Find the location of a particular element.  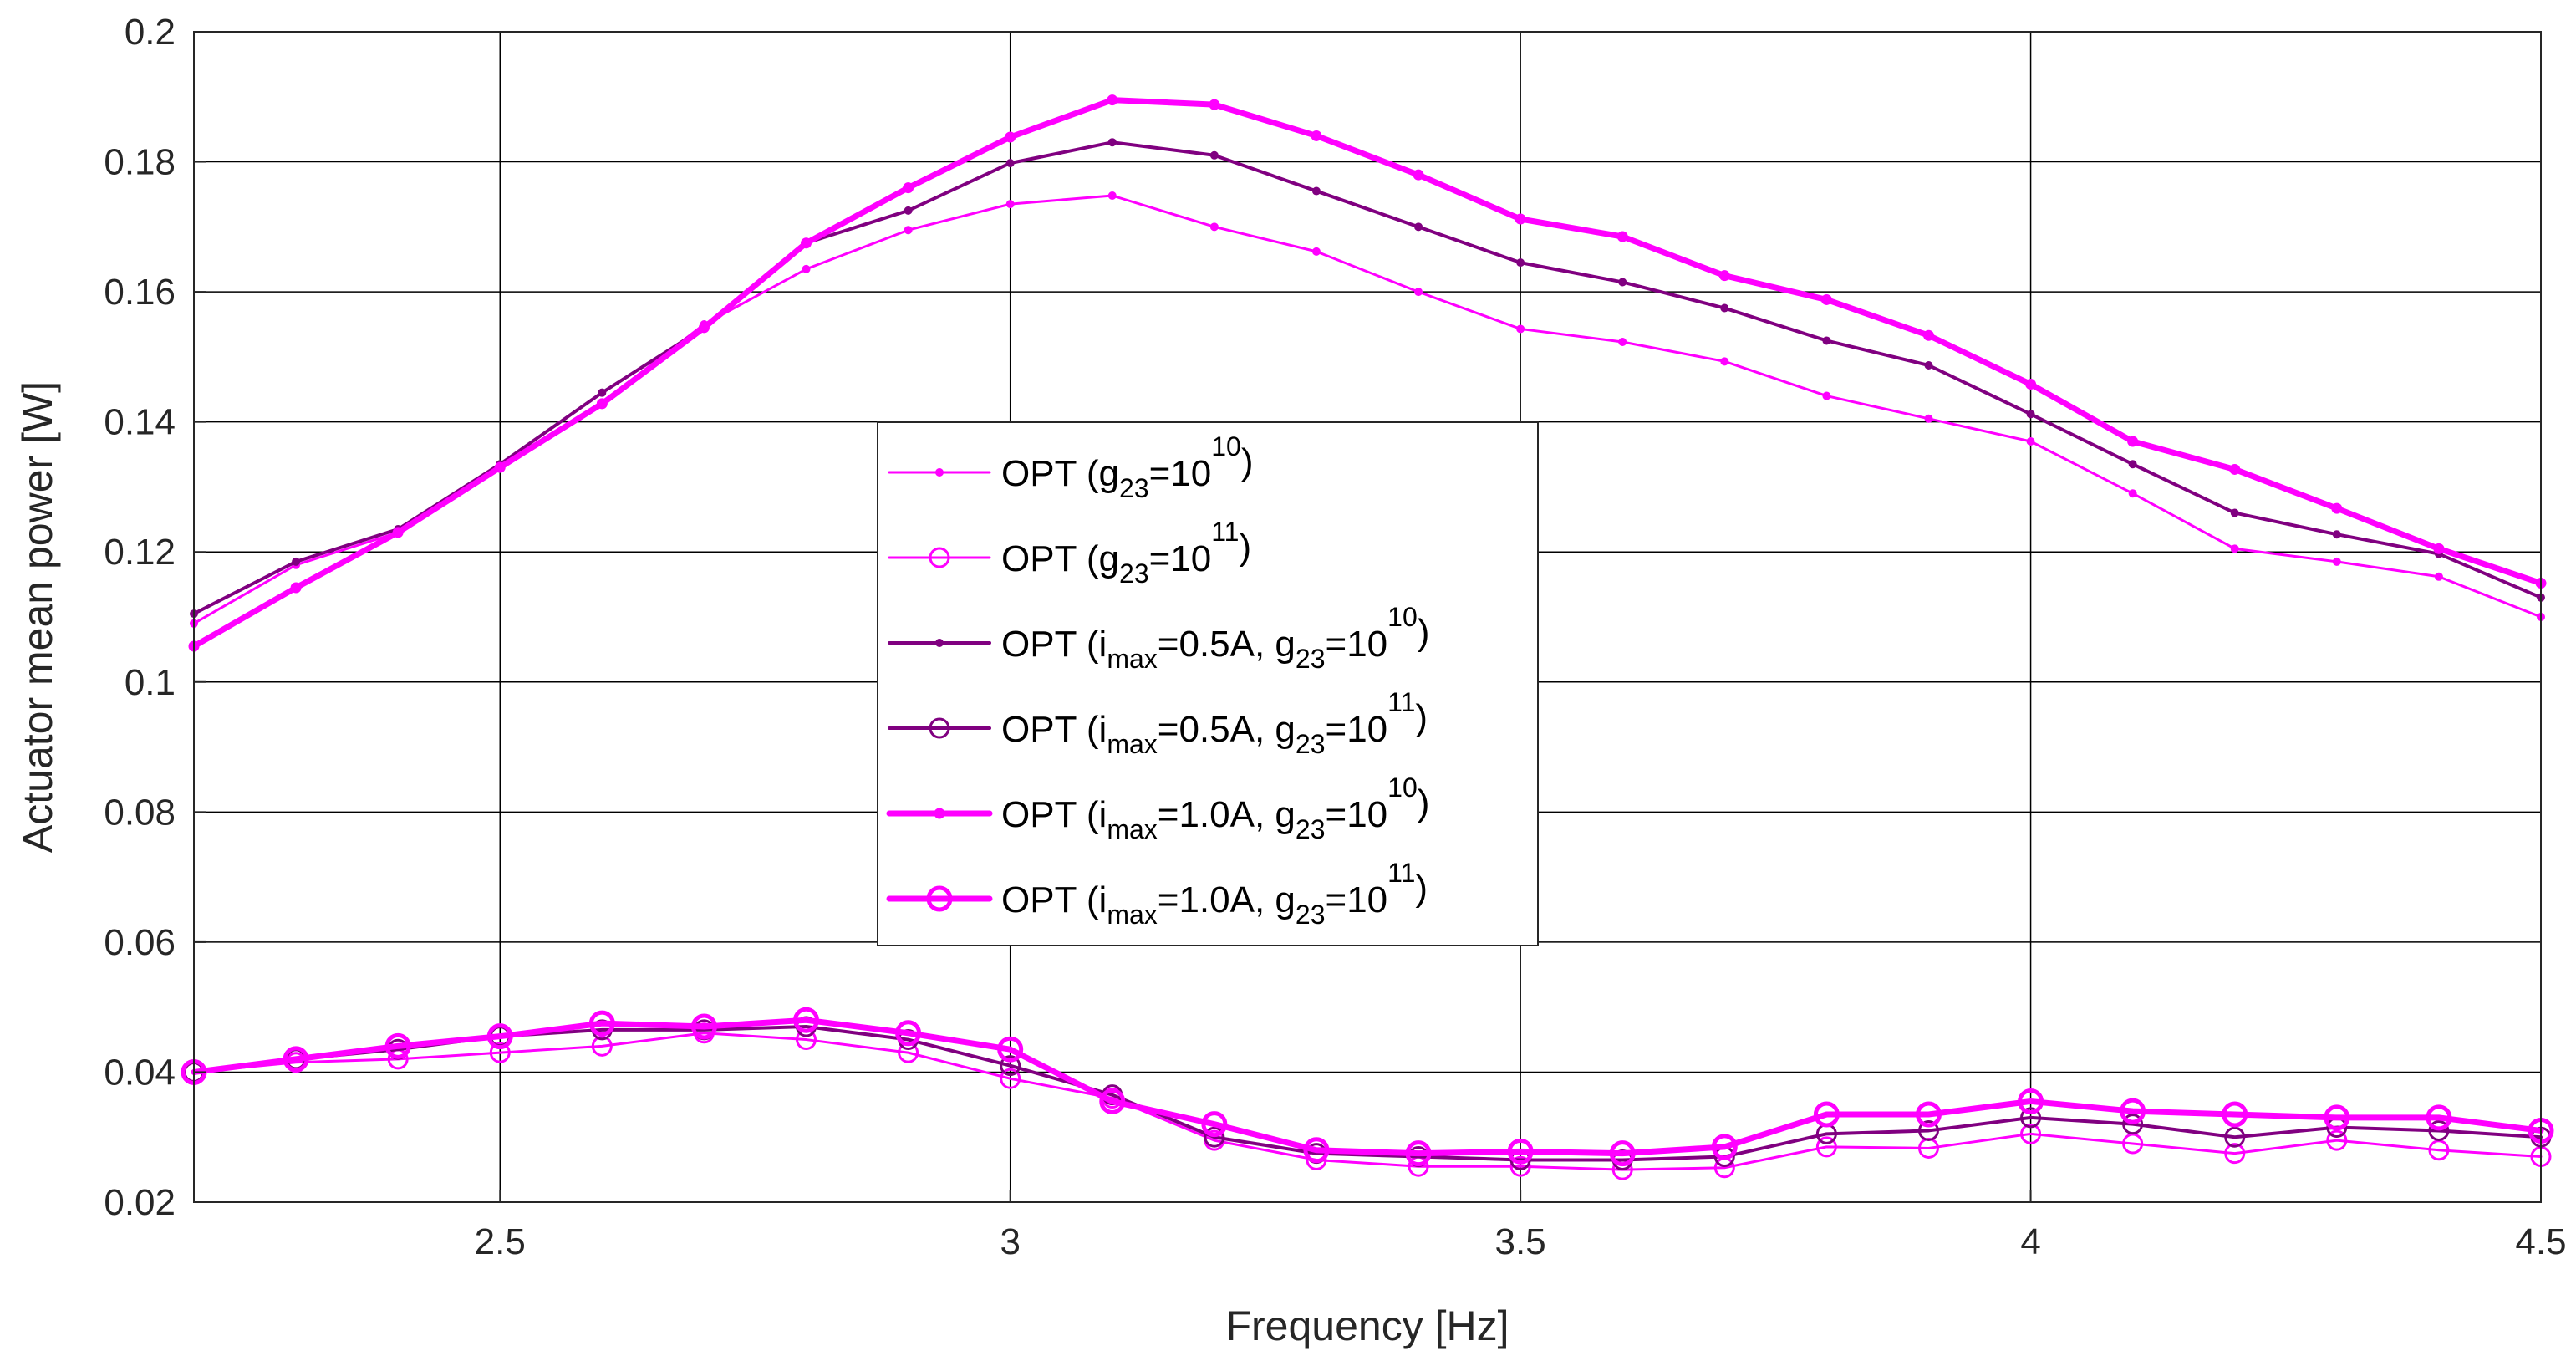

legend-text-part: =0.5A, g is located at coordinates (1227, 729).